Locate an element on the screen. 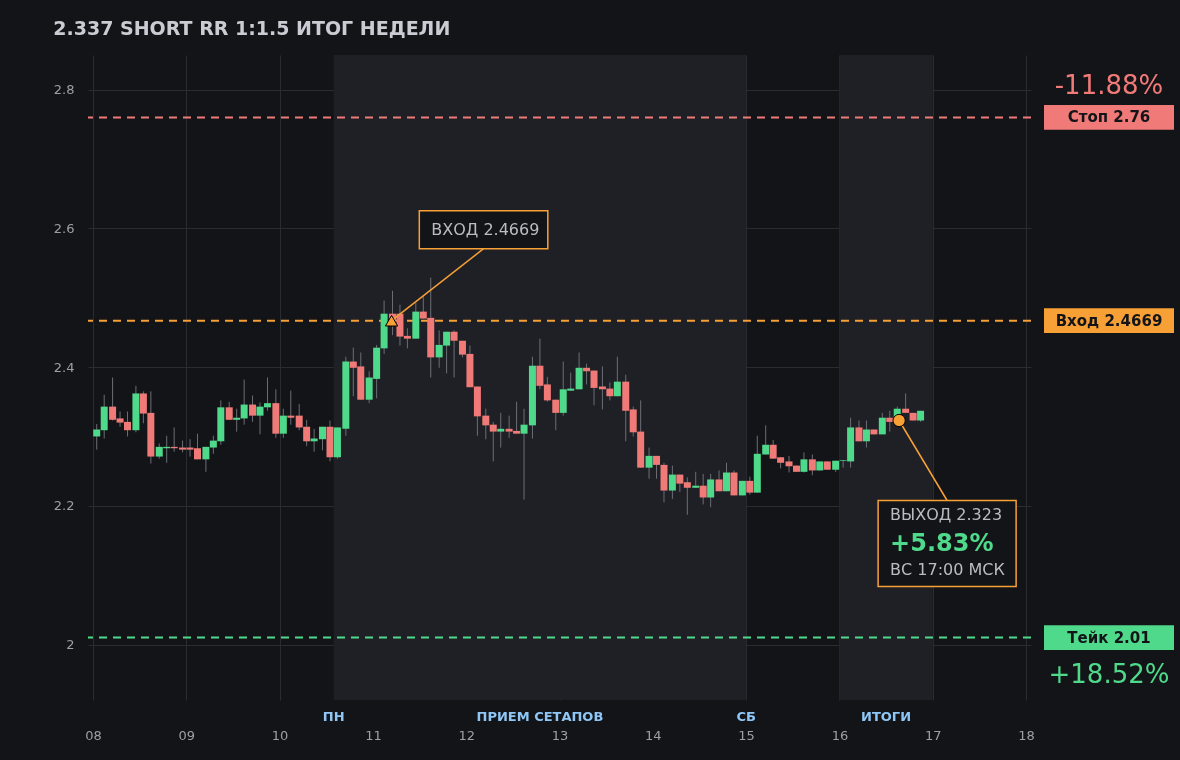 The width and height of the screenshot is (1180, 760). ref-line-label: Вход 2.4669 is located at coordinates (1109, 320).